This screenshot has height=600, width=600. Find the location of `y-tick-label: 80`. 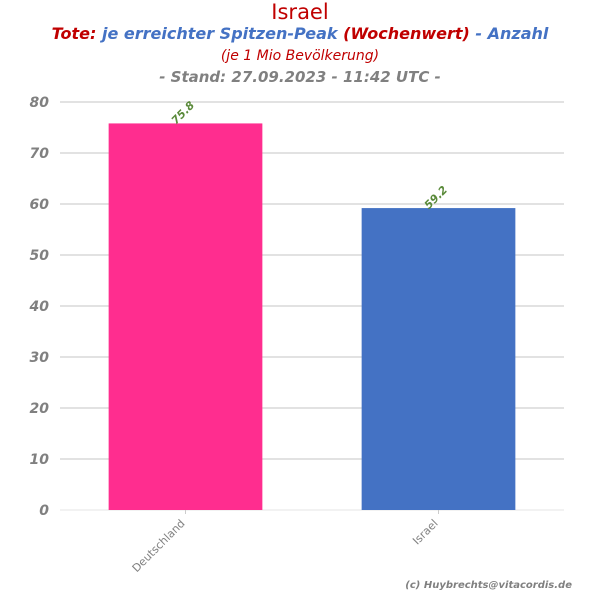

y-tick-label: 80 is located at coordinates (40, 103).